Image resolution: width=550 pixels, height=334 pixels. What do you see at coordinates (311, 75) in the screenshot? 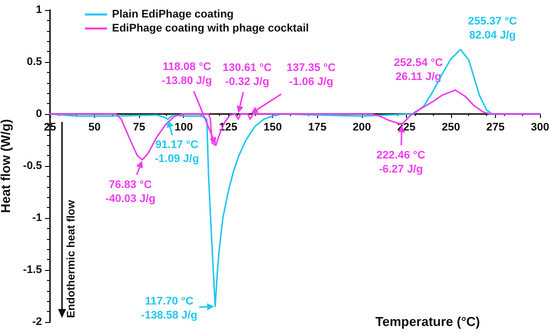
I see `annotation: 137.35 °C -1.06 J/g` at bounding box center [311, 75].